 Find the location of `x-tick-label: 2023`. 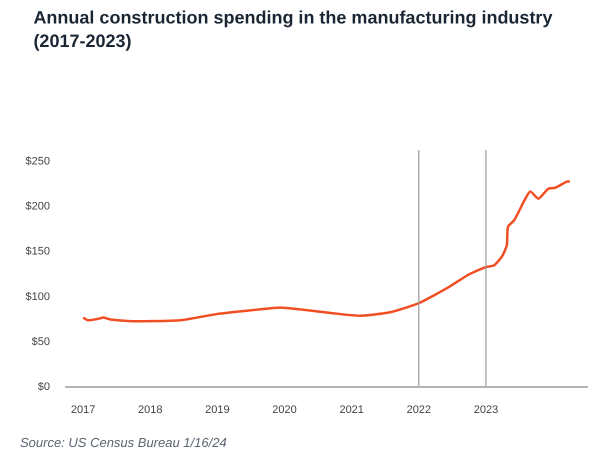

x-tick-label: 2023 is located at coordinates (486, 410).